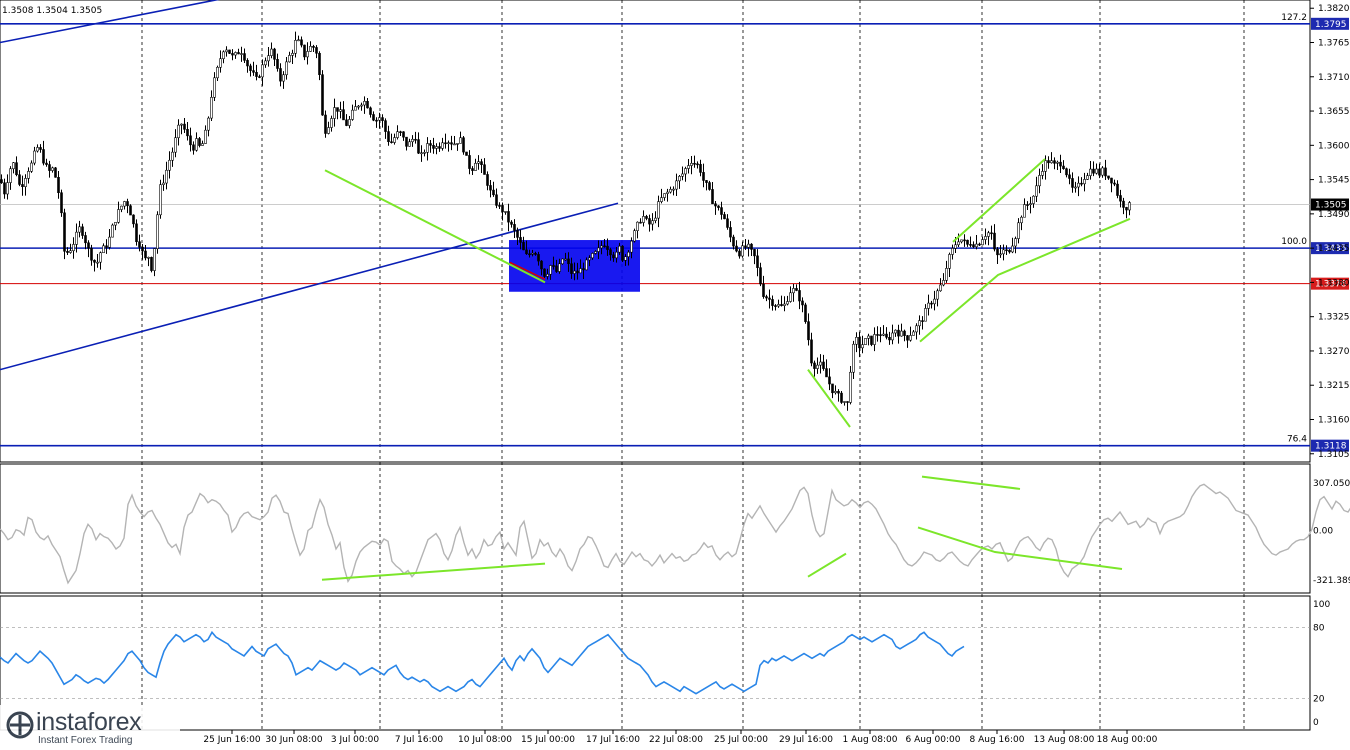 This screenshot has width=1350, height=750. I want to click on level-fib-label: 127.2, so click(1294, 18).